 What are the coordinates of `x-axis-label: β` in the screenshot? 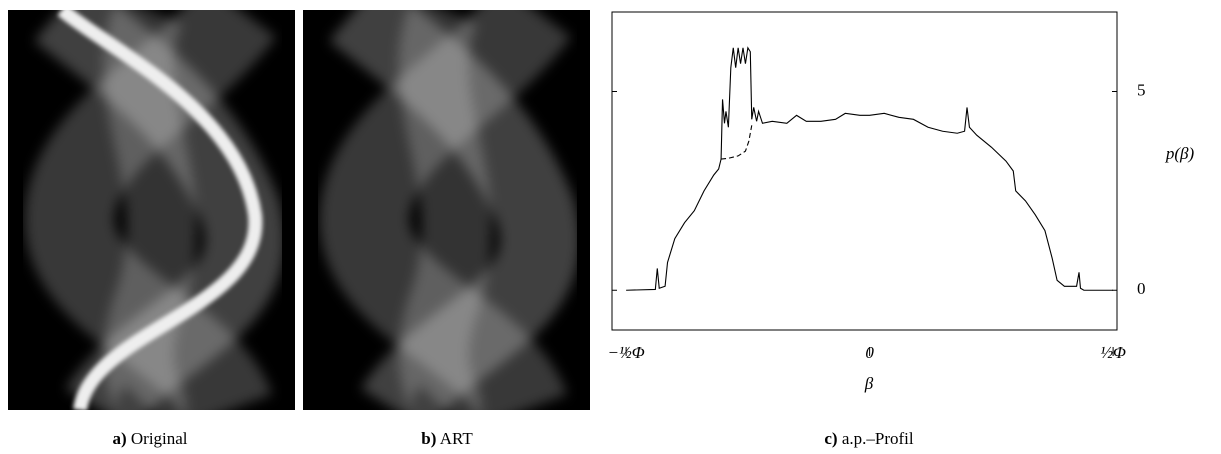 It's located at (869, 383).